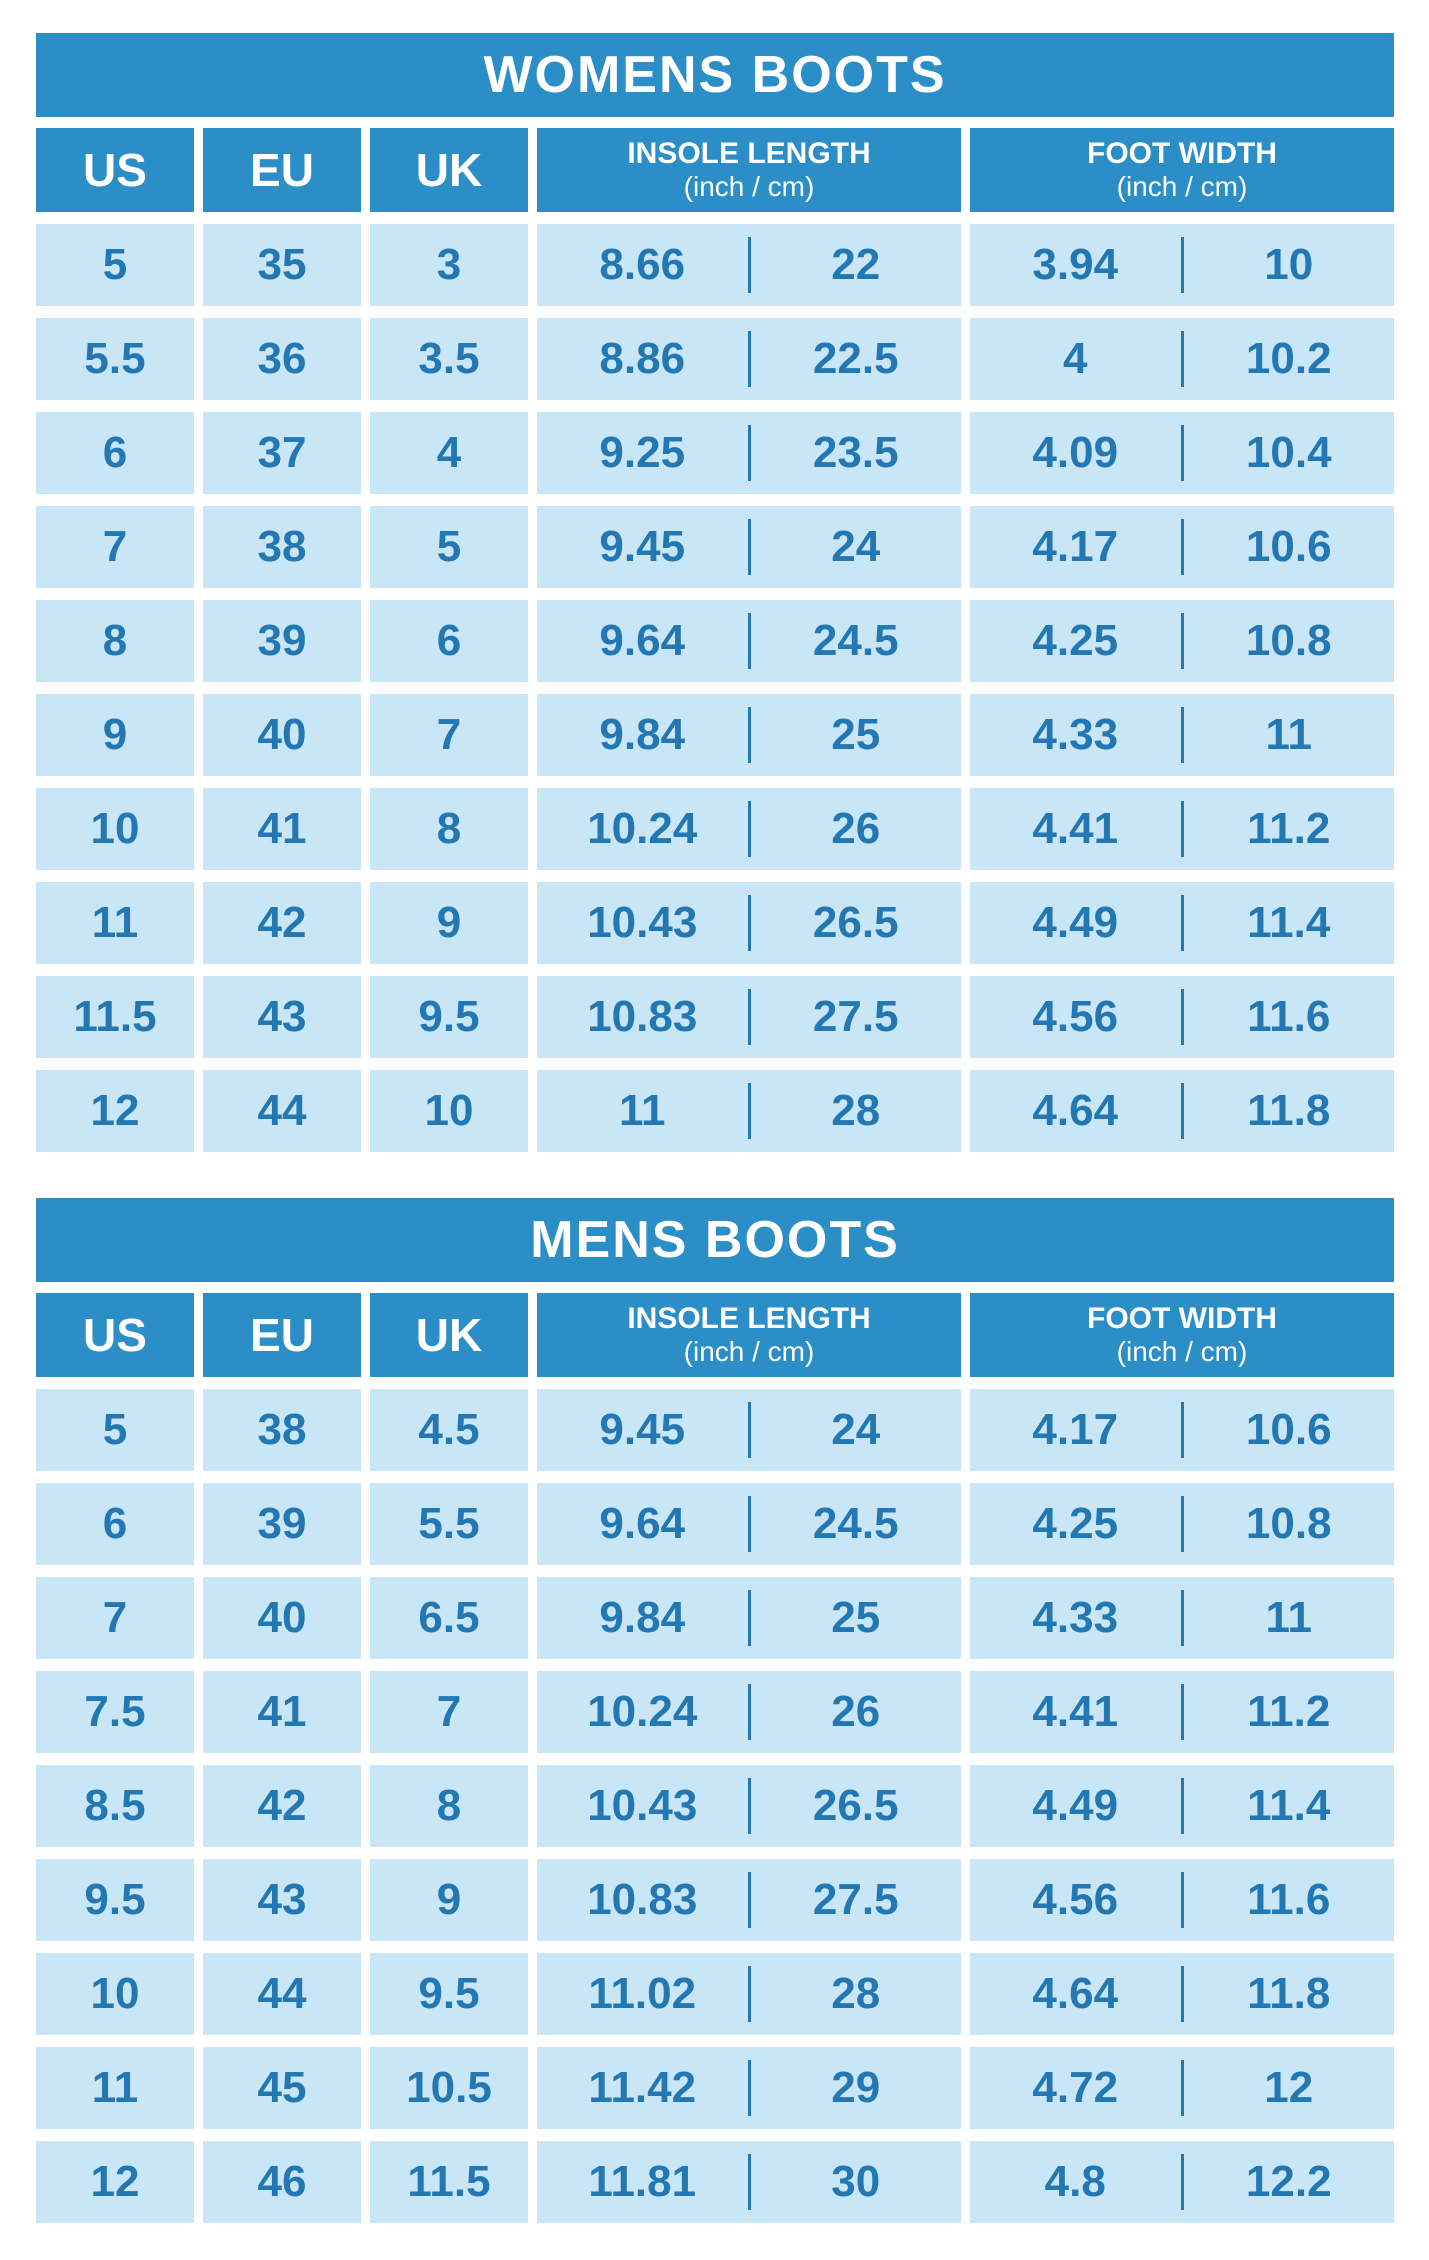  Describe the element at coordinates (749, 2182) in the screenshot. I see `insole-length-cell: 11.81 30` at that location.